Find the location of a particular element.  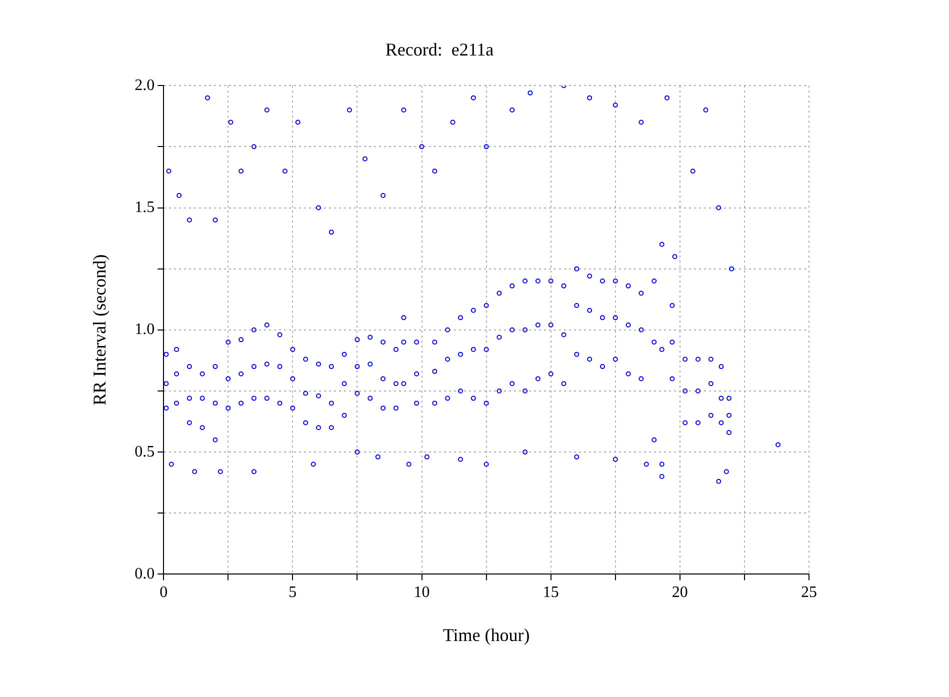

y-tick-label: 1.5 is located at coordinates (144, 207).